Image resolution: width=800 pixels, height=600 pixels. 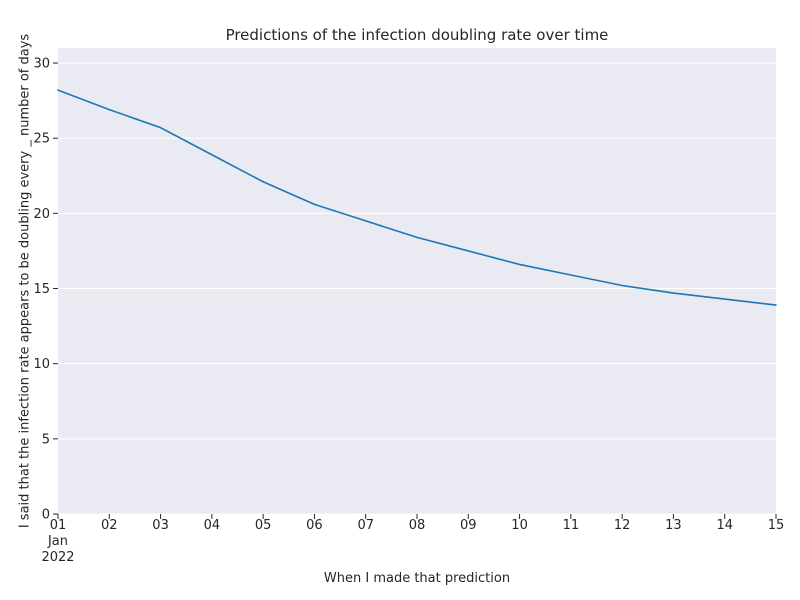 I want to click on x-tick-label: 15, so click(x=776, y=525).